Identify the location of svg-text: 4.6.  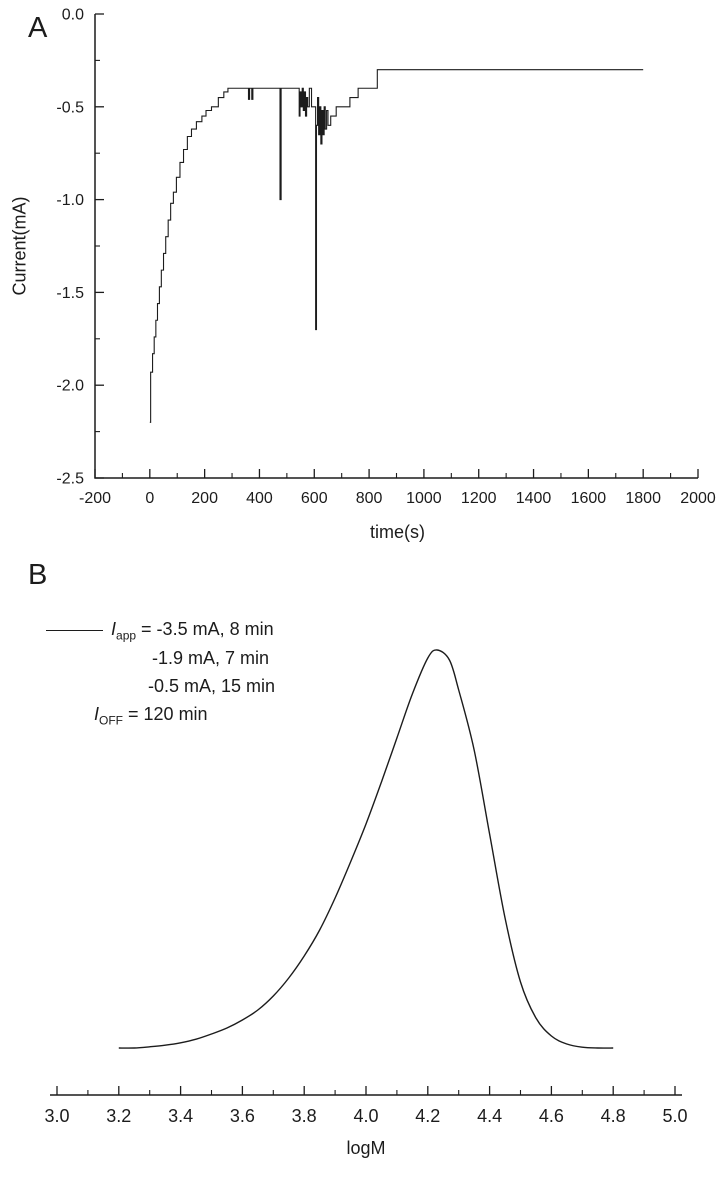
(551, 1116).